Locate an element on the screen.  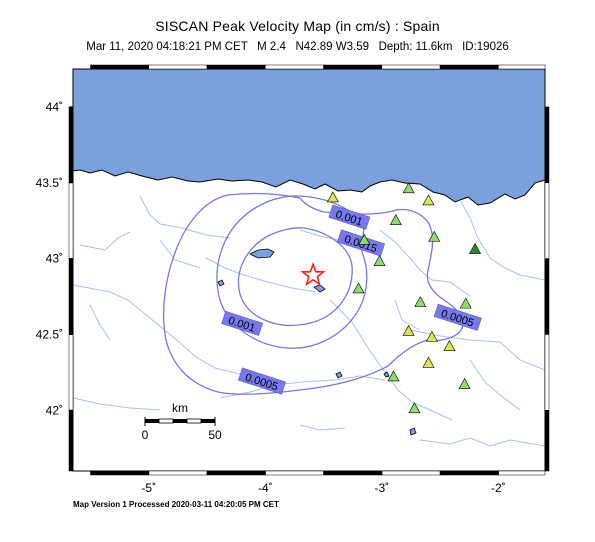
scale-unit: km is located at coordinates (180, 408).